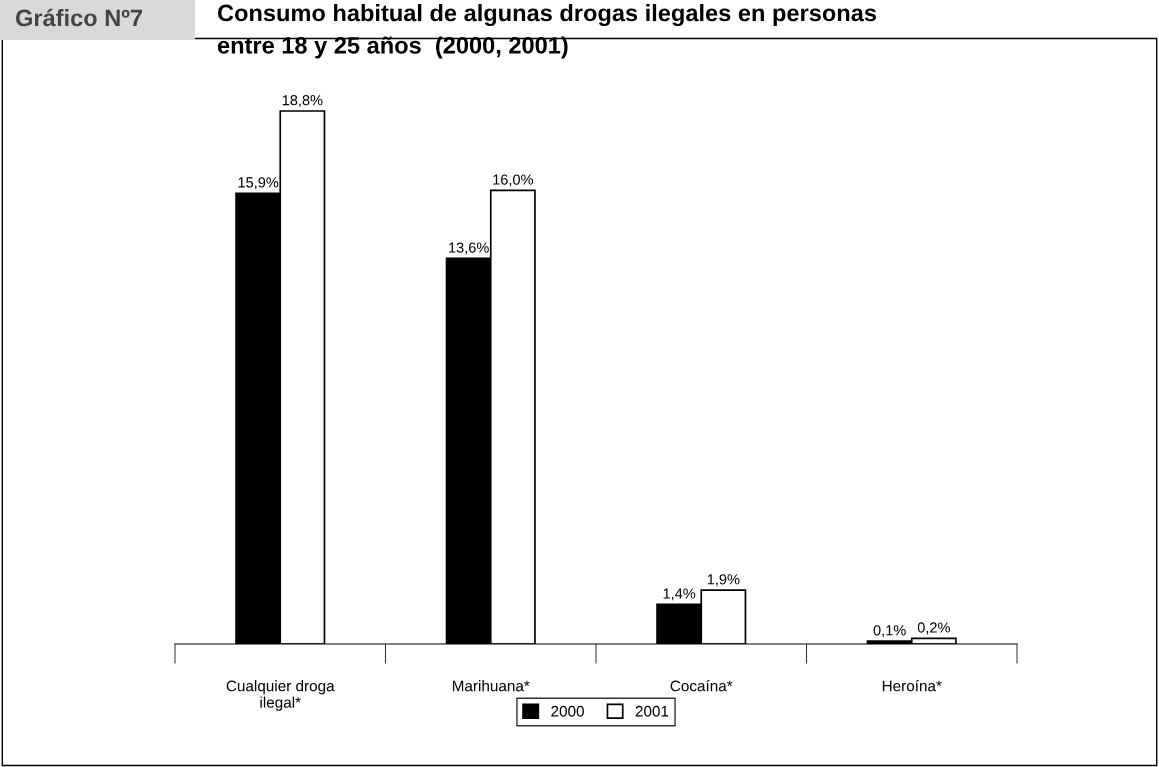 Image resolution: width=1159 pixels, height=767 pixels. Describe the element at coordinates (78, 17) in the screenshot. I see `text: Gráfico Nº7` at that location.